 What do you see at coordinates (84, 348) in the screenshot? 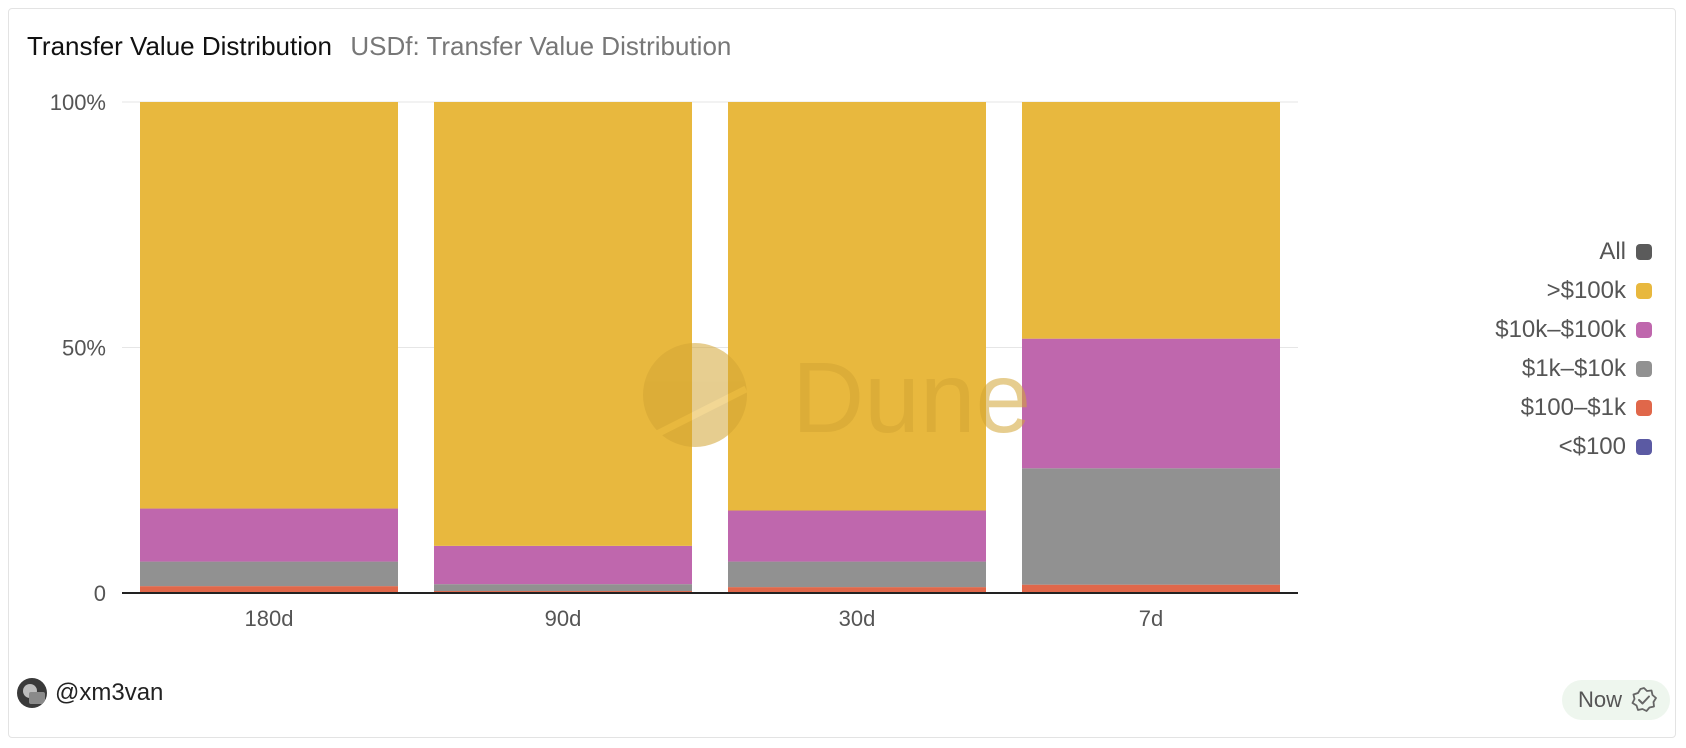
I see `y-tick-label: 50%` at bounding box center [84, 348].